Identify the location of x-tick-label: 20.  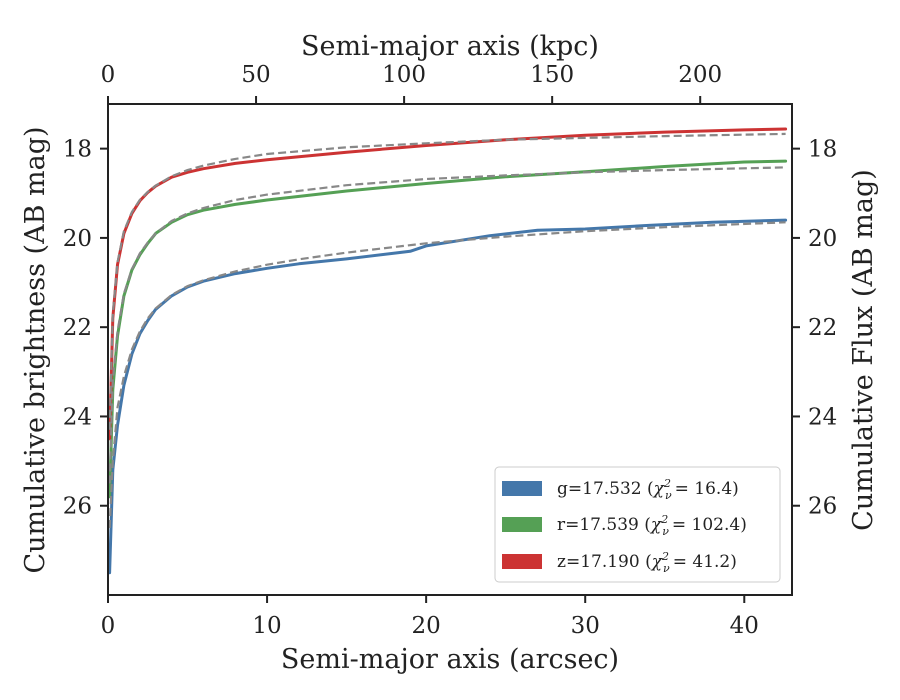
(425, 626).